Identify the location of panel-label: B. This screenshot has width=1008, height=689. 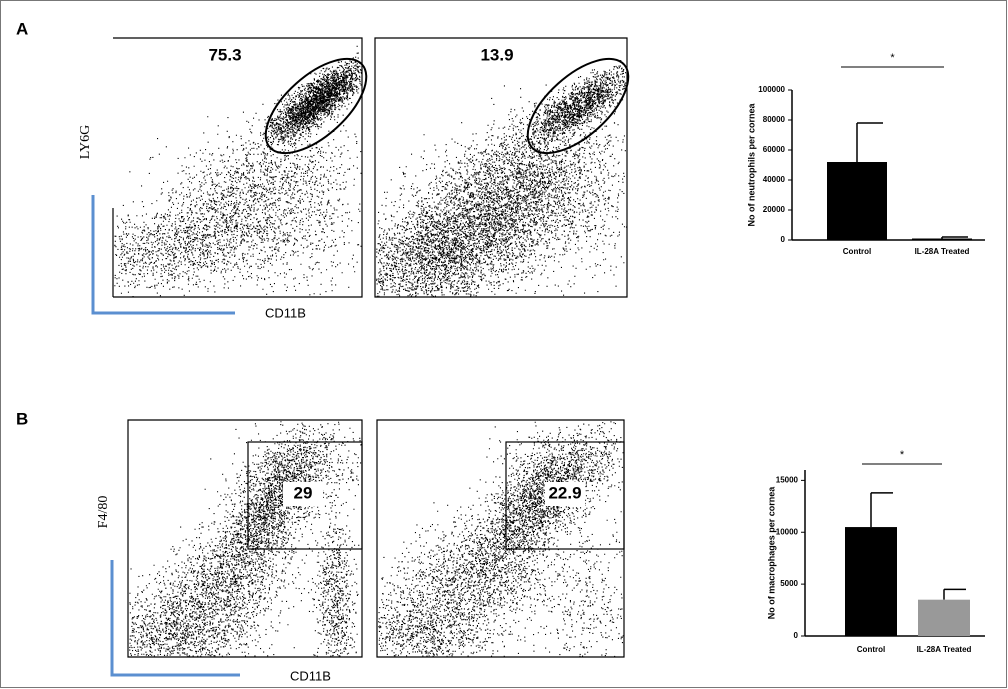
(22, 418).